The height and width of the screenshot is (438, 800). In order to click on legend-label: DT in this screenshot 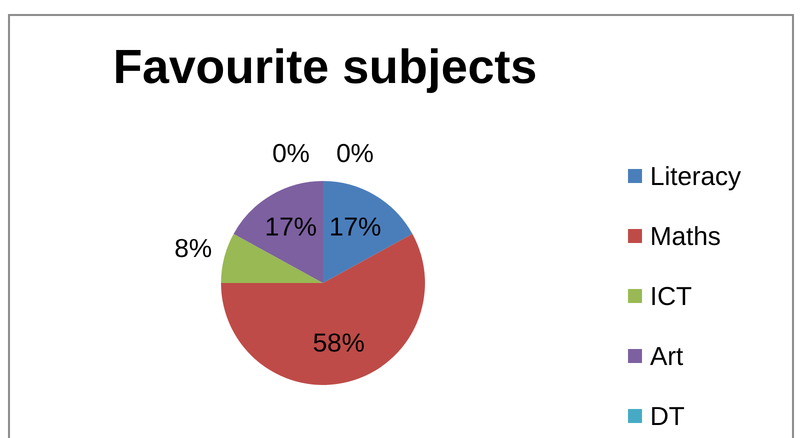, I will do `click(667, 416)`.